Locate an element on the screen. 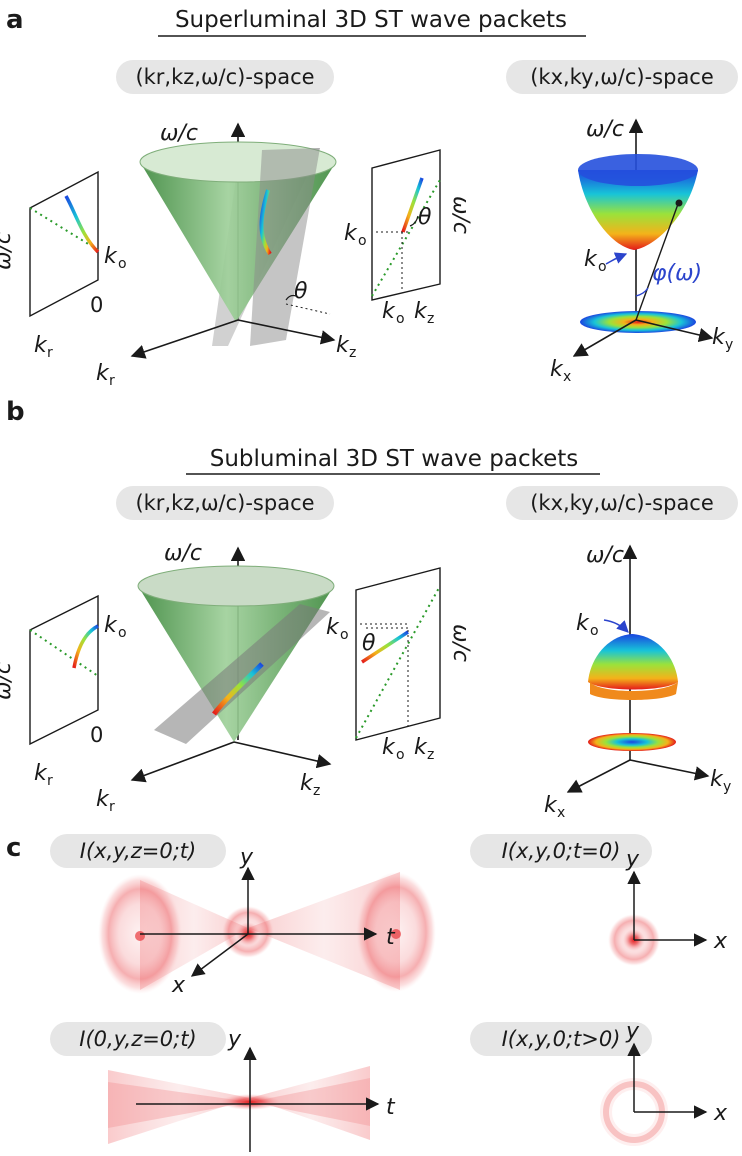 The width and height of the screenshot is (742, 1156). panel-letter-c: c is located at coordinates (13, 848).